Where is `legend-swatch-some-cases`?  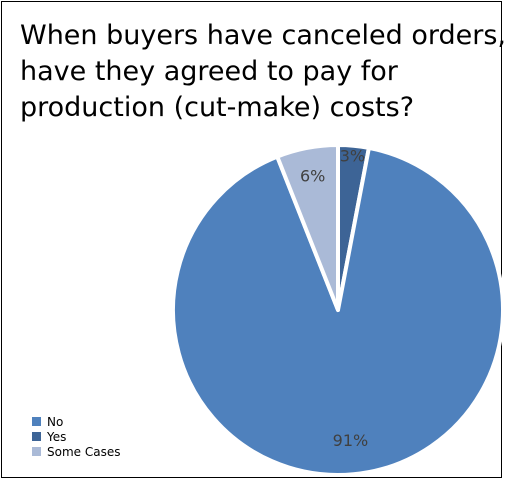 legend-swatch-some-cases is located at coordinates (36, 451).